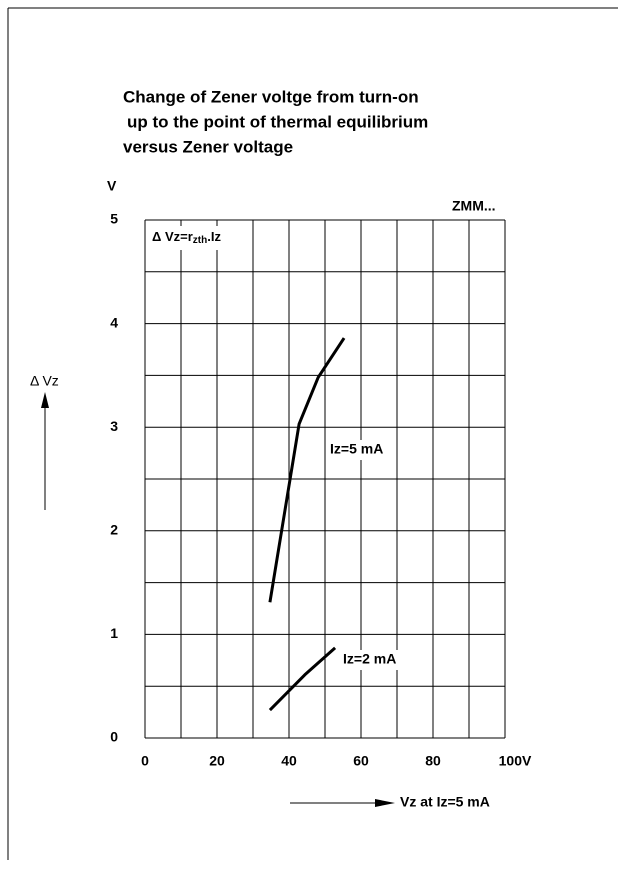 This screenshot has width=618, height=869. I want to click on annotation-bg, so click(197, 238).